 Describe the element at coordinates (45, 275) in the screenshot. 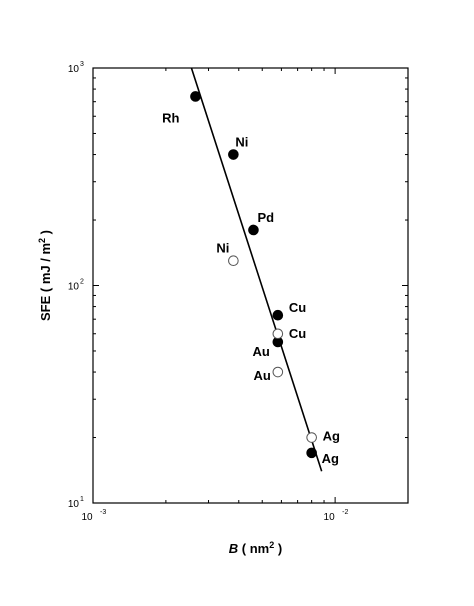

I see `y-axis-title: SFE ( mJ / m2 )` at that location.